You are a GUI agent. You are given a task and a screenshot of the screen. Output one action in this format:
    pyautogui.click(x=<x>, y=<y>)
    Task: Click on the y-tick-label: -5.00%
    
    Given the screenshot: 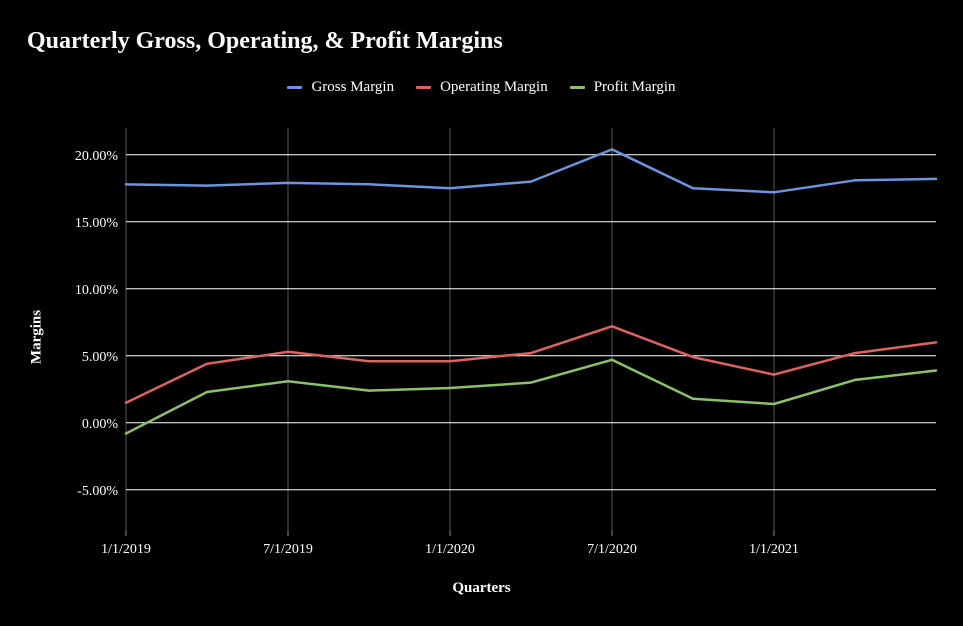 What is the action you would take?
    pyautogui.click(x=97, y=491)
    